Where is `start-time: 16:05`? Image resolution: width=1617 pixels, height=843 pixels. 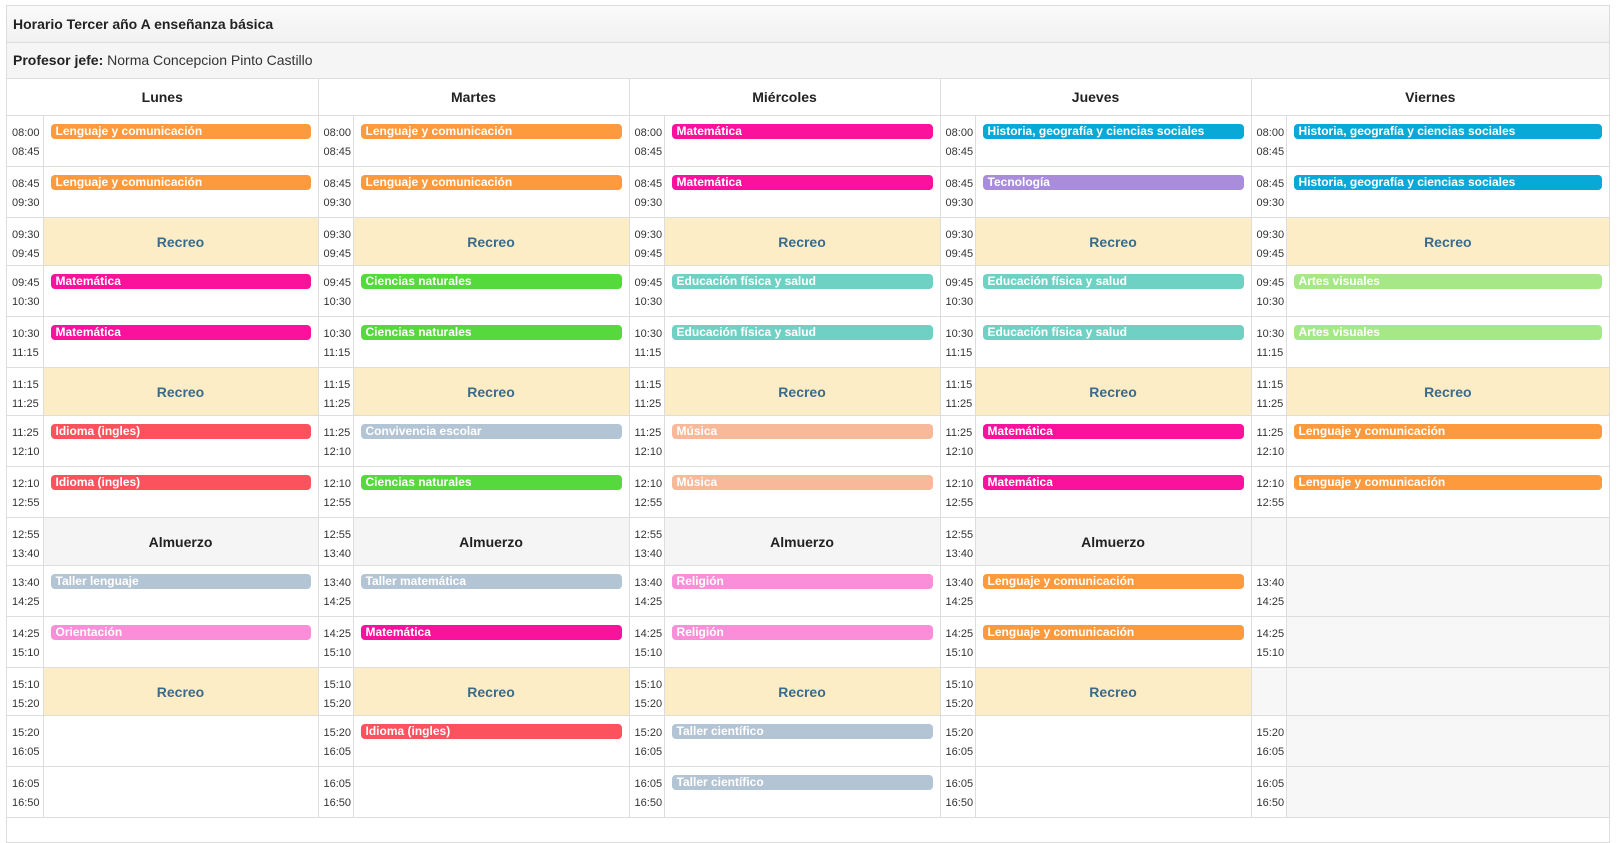 start-time: 16:05 is located at coordinates (1270, 784).